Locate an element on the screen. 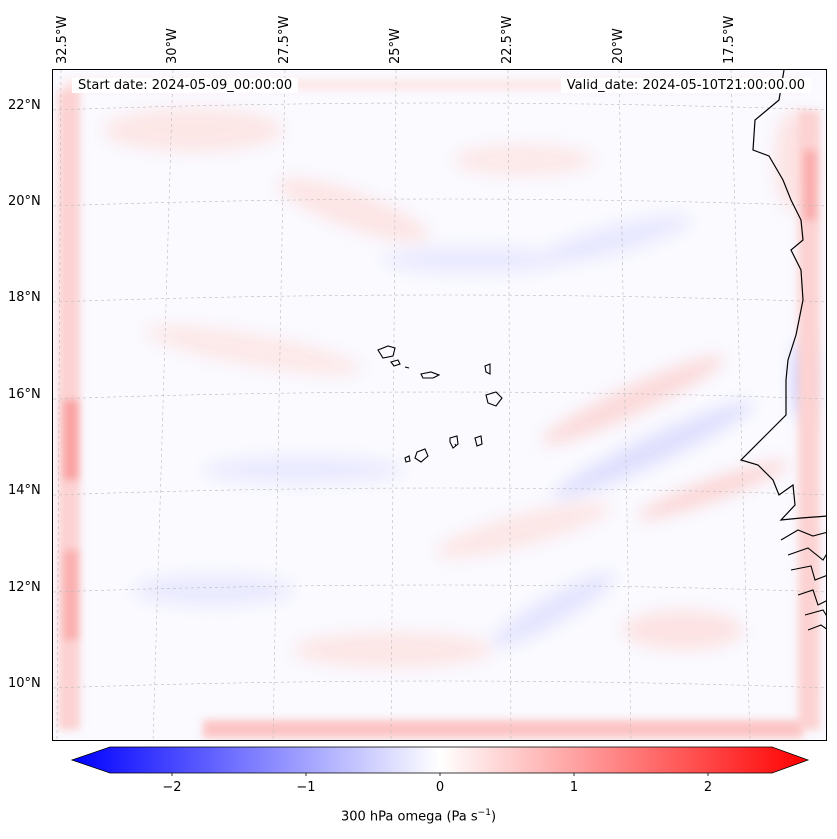  lat-label-18n: 18°N is located at coordinates (24, 297).